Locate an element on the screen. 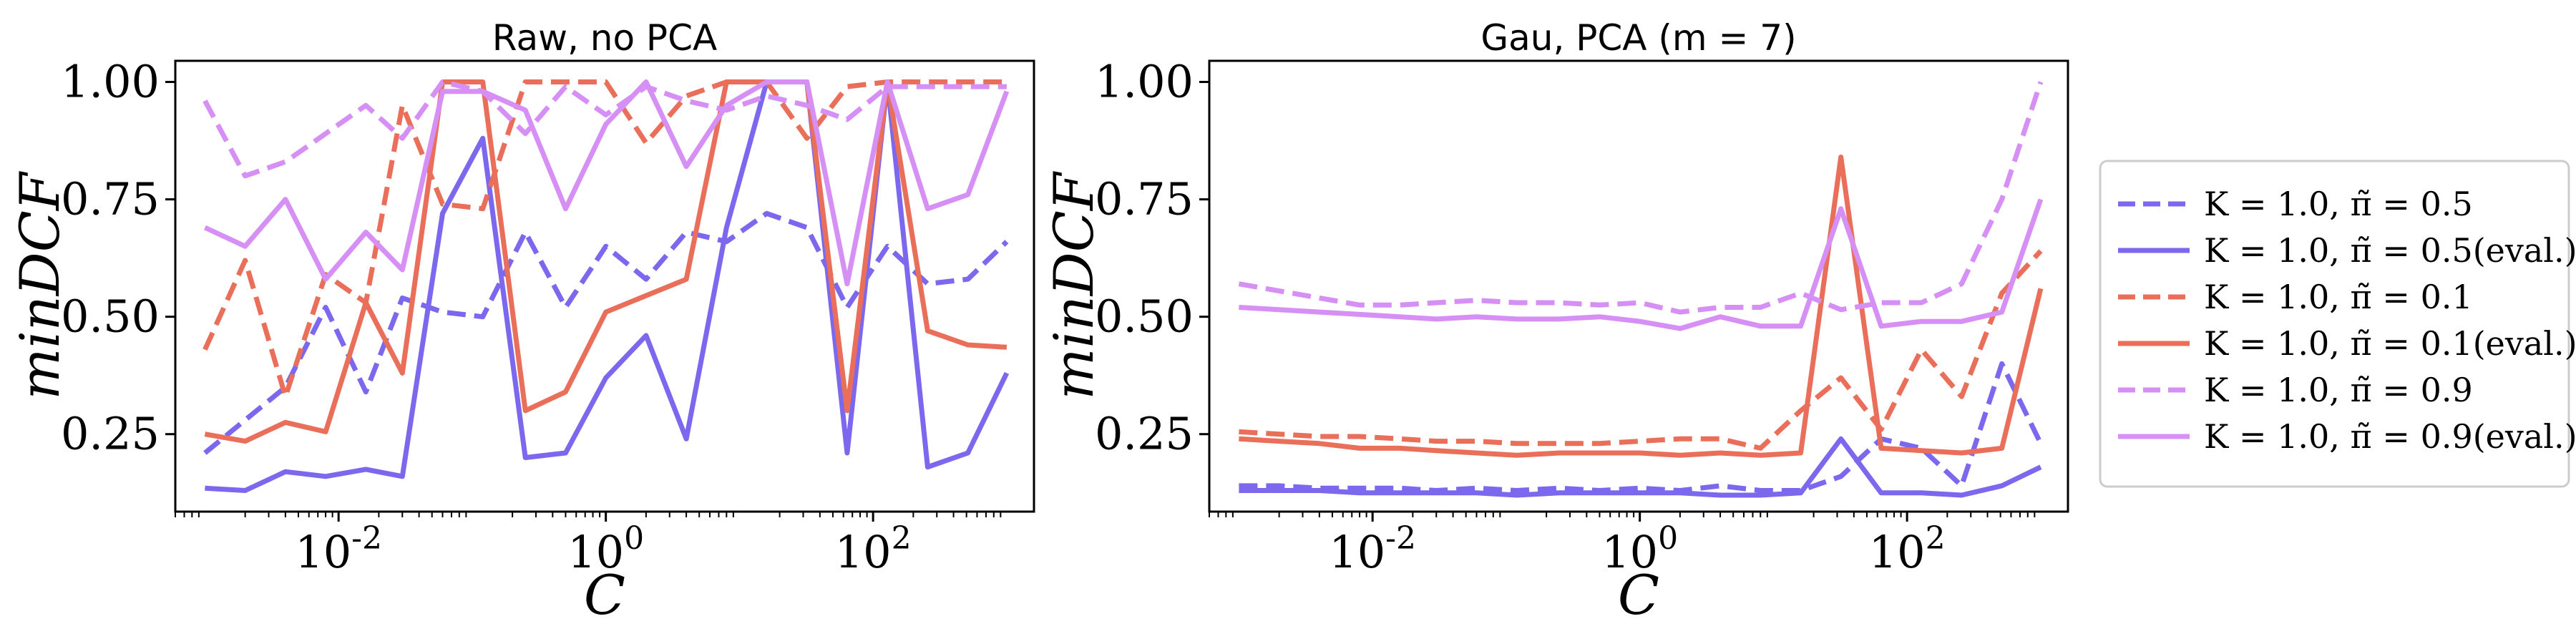 The image size is (2576, 644). legend-label: K = 1.0, π̃ = 0.5 is located at coordinates (2338, 204).